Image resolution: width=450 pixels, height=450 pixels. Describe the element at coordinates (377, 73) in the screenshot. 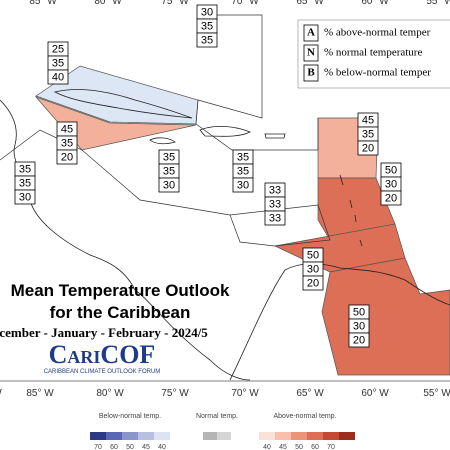

I see `key-text: % below-normal temper` at that location.